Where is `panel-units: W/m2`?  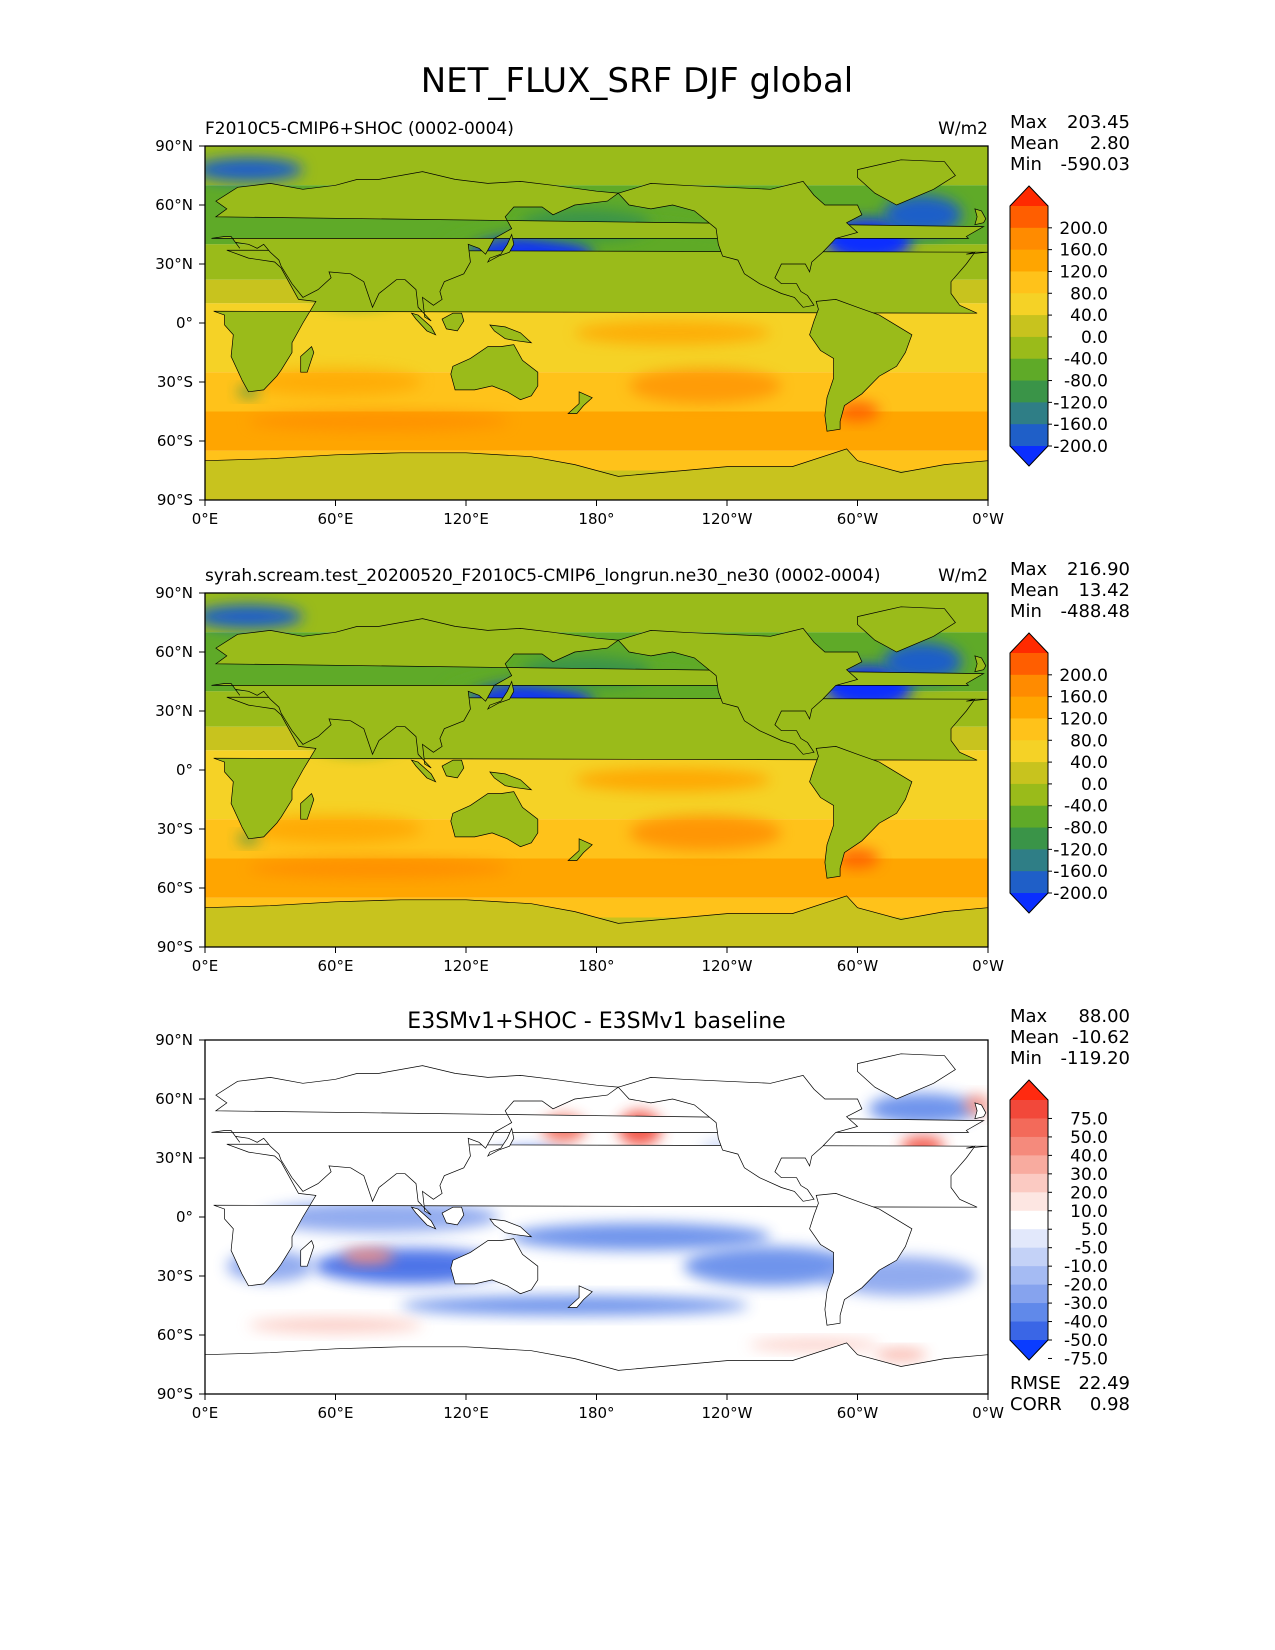
panel-units: W/m2 is located at coordinates (963, 129).